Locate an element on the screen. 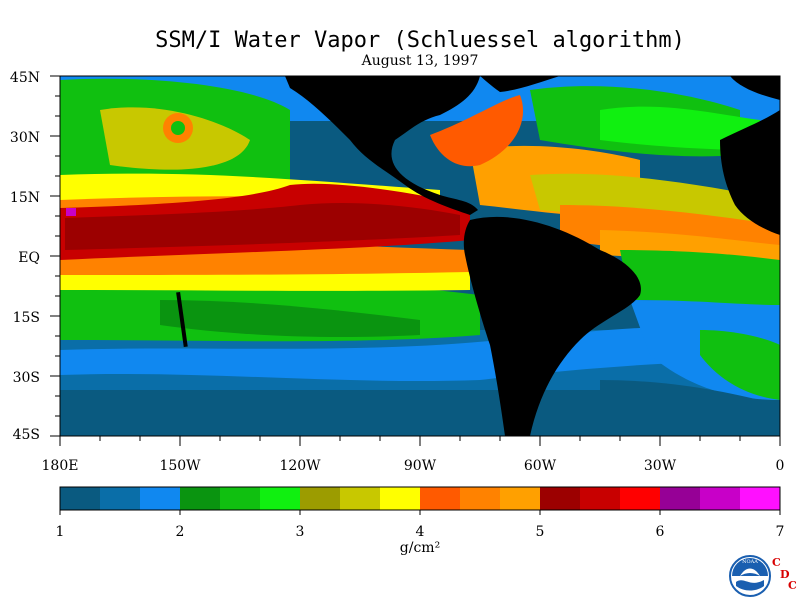 This screenshot has width=800, height=600. lon-label: 150W is located at coordinates (180, 466).